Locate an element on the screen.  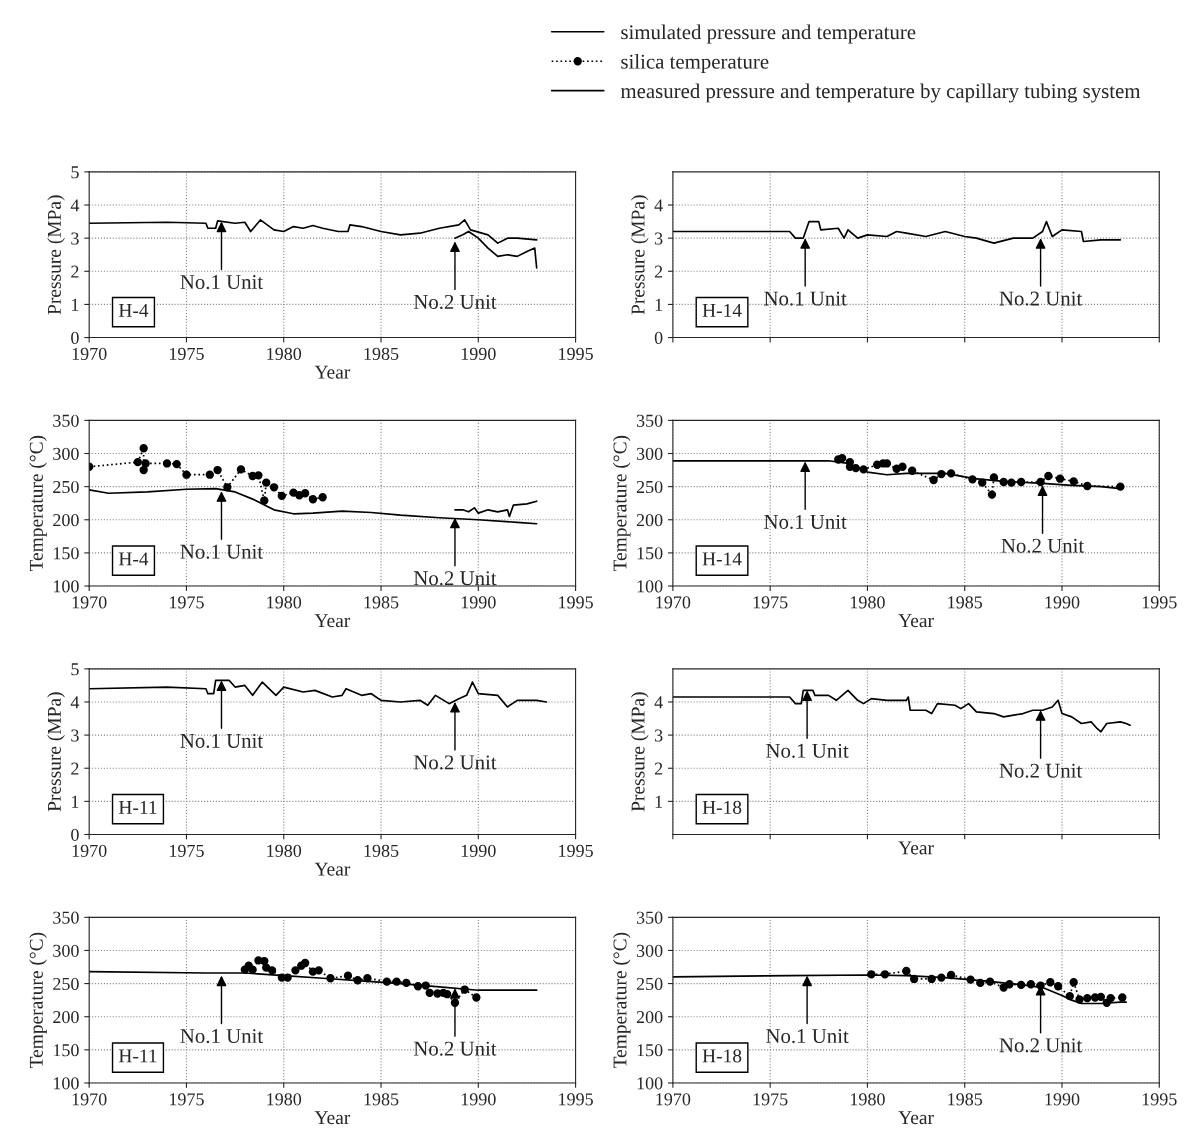
annotation: H-14 is located at coordinates (722, 310).